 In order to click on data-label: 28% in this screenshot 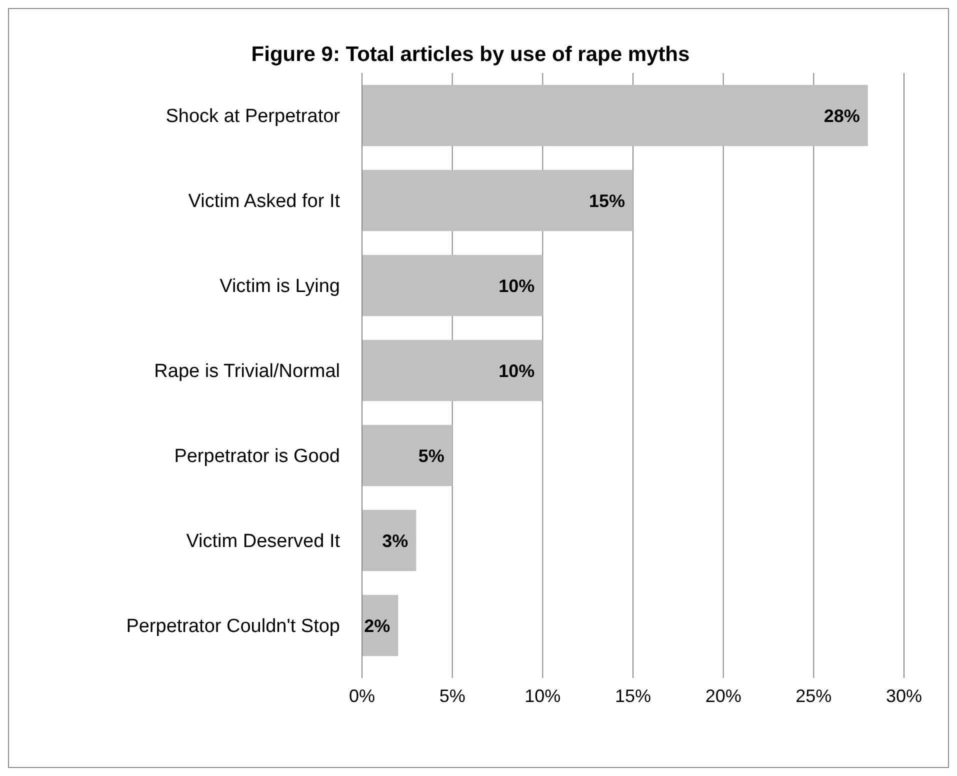, I will do `click(842, 116)`.